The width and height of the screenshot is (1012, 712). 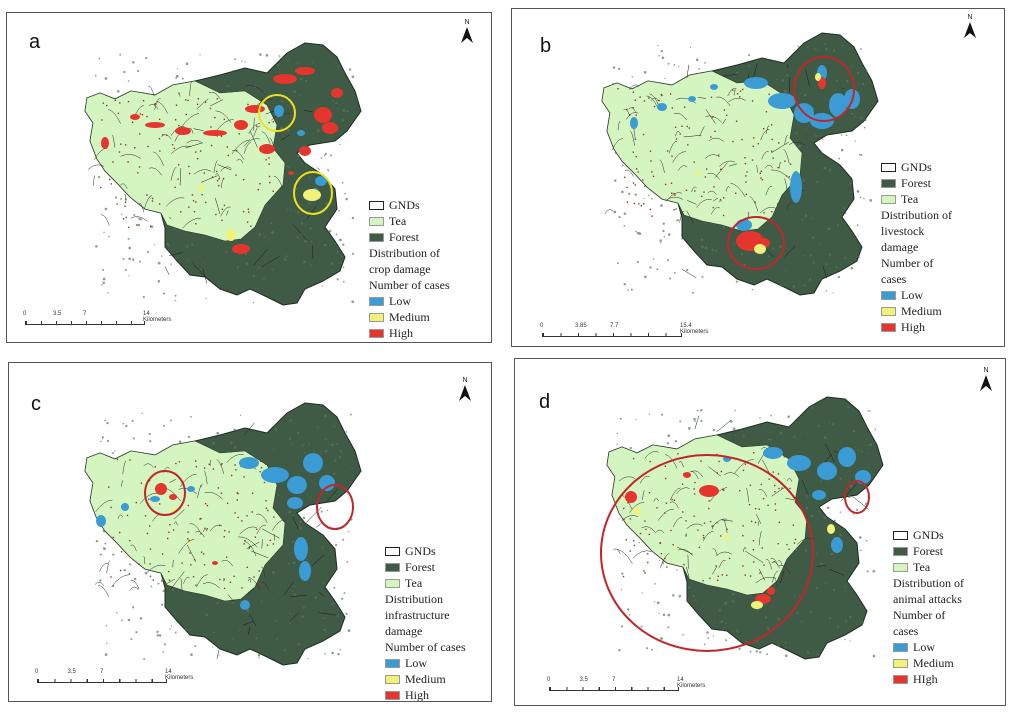 I want to click on legend-item: Distribution, so click(x=425, y=599).